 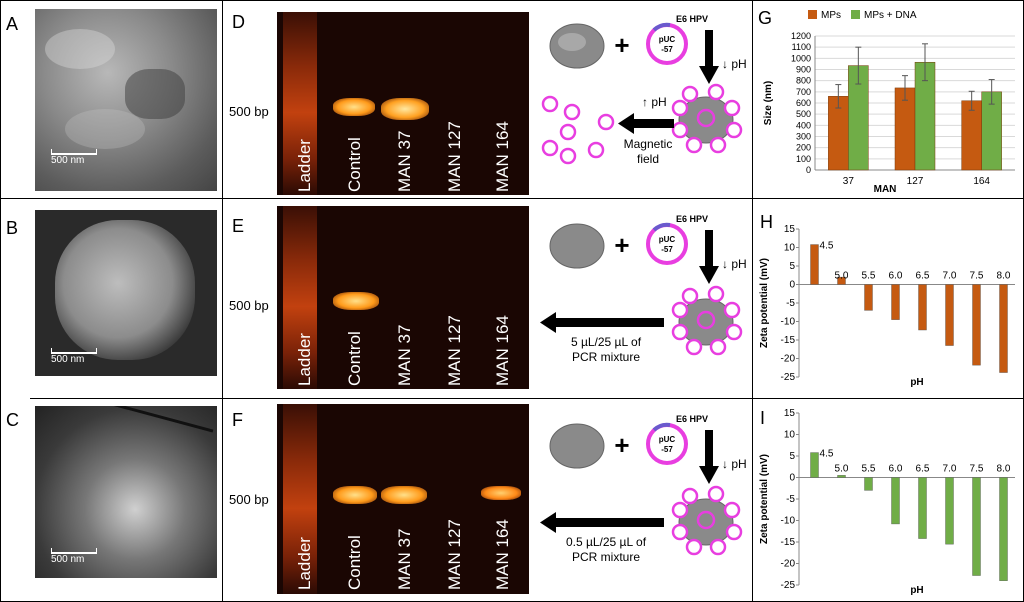 I want to click on lane-label-control-d: Control, so click(x=354, y=164).